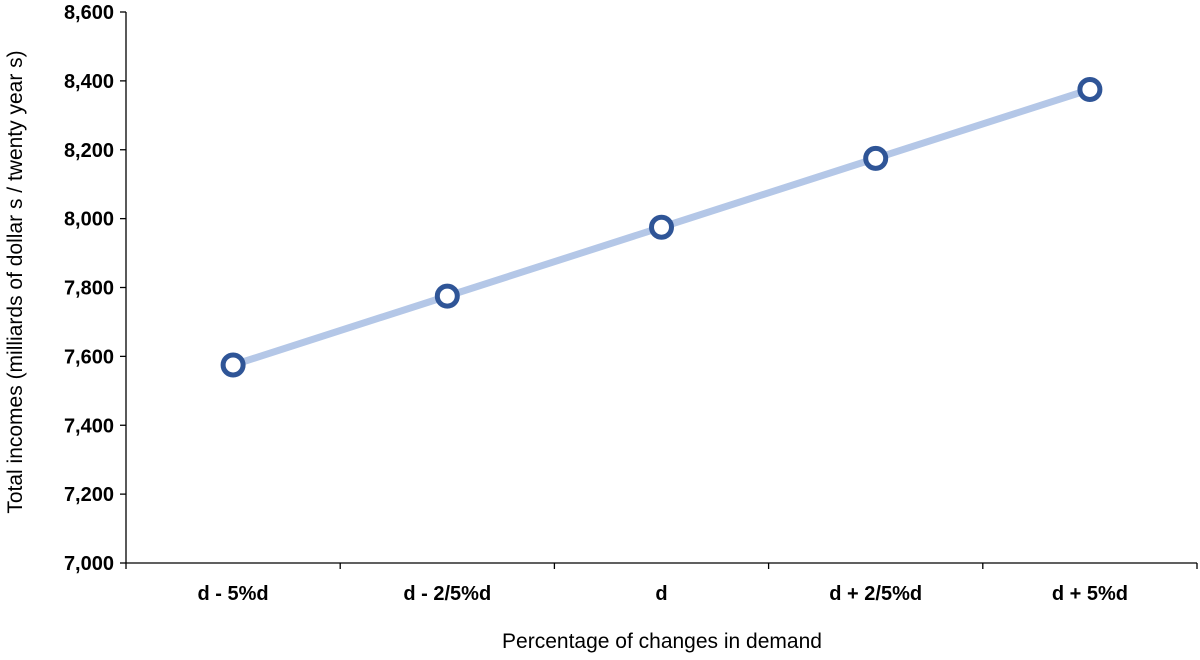 Image resolution: width=1200 pixels, height=660 pixels. What do you see at coordinates (89, 426) in the screenshot?
I see `y-tick-label: 7,400` at bounding box center [89, 426].